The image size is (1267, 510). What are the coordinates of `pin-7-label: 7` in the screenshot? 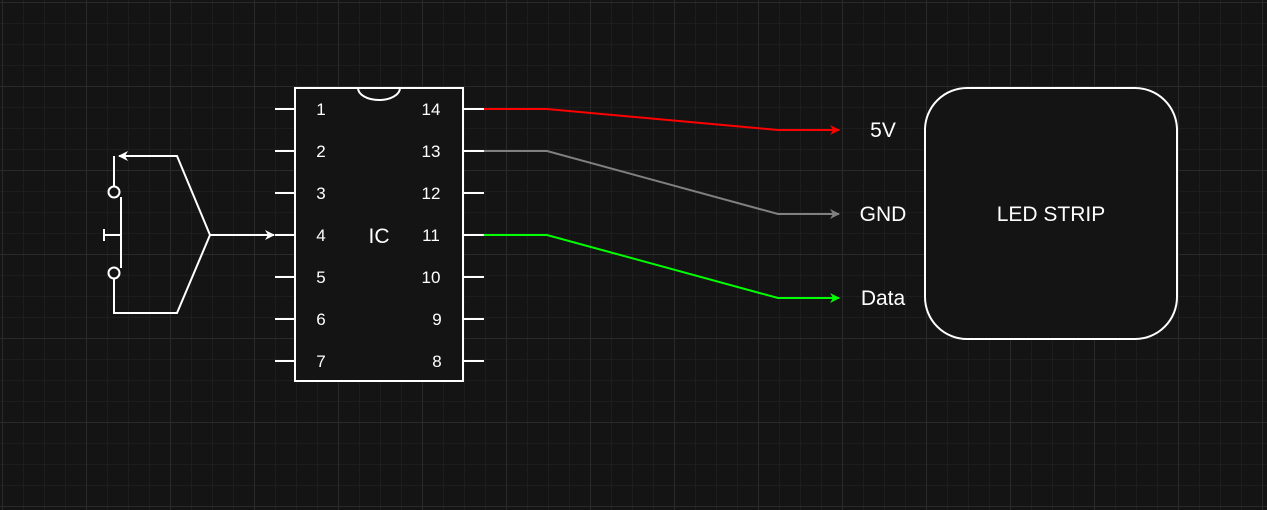 It's located at (320, 361).